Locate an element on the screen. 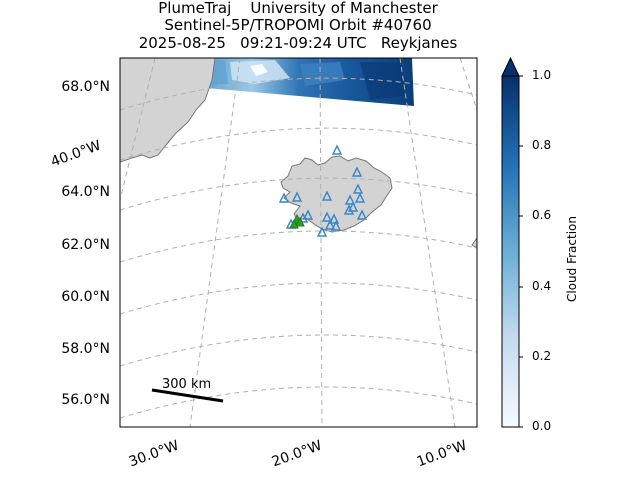  lat-label-68: 68.0°N is located at coordinates (85, 87).